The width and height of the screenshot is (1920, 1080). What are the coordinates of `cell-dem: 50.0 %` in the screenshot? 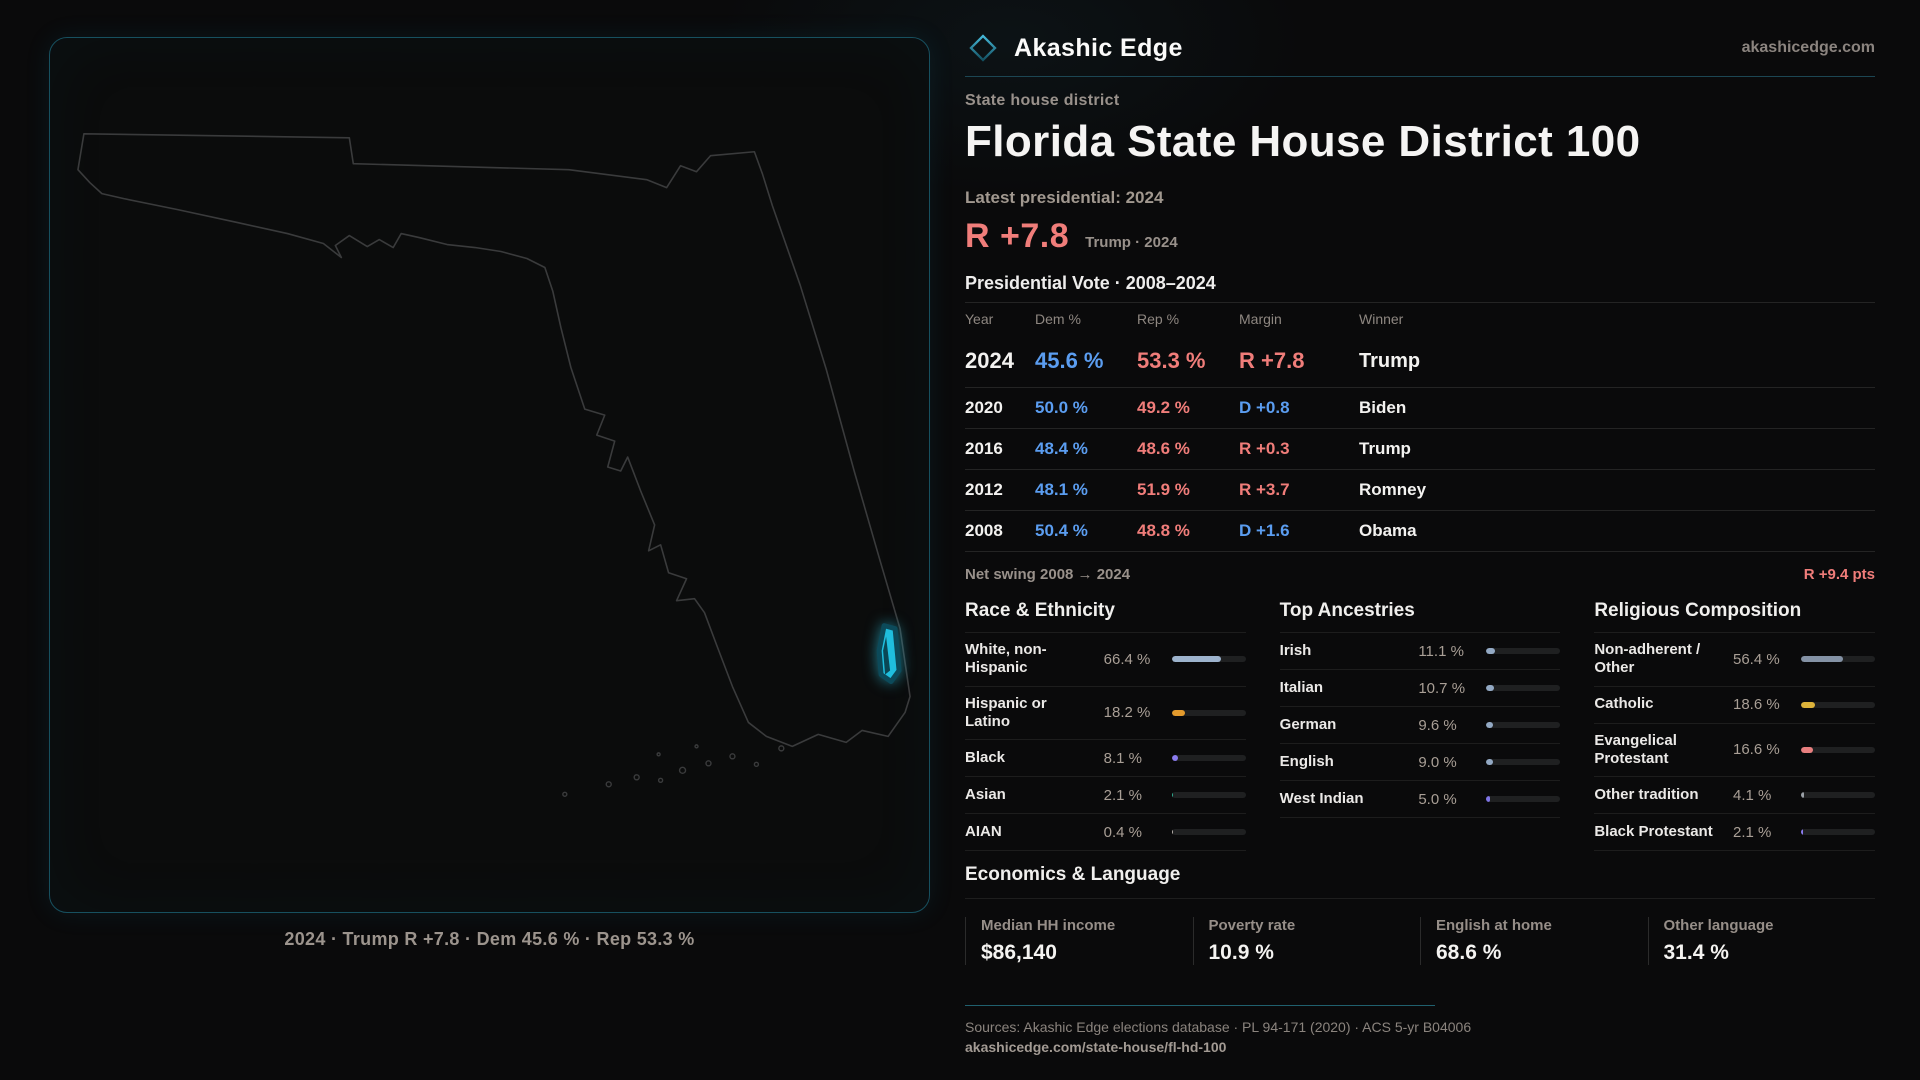 It's located at (1086, 408).